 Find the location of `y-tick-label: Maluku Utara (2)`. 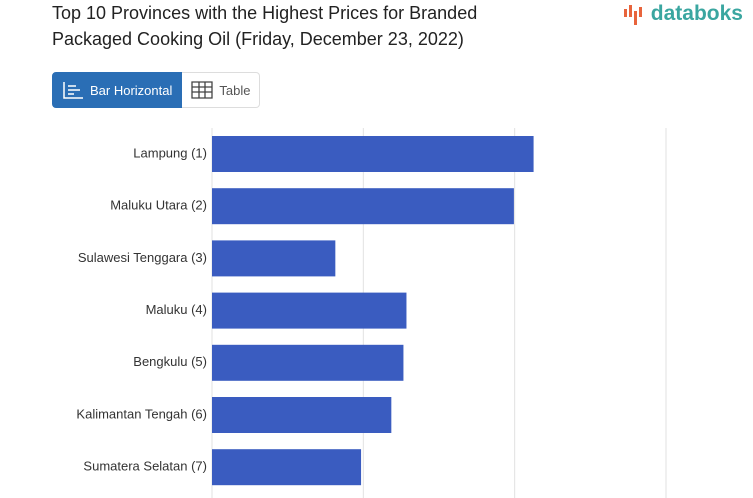

y-tick-label: Maluku Utara (2) is located at coordinates (158, 205).